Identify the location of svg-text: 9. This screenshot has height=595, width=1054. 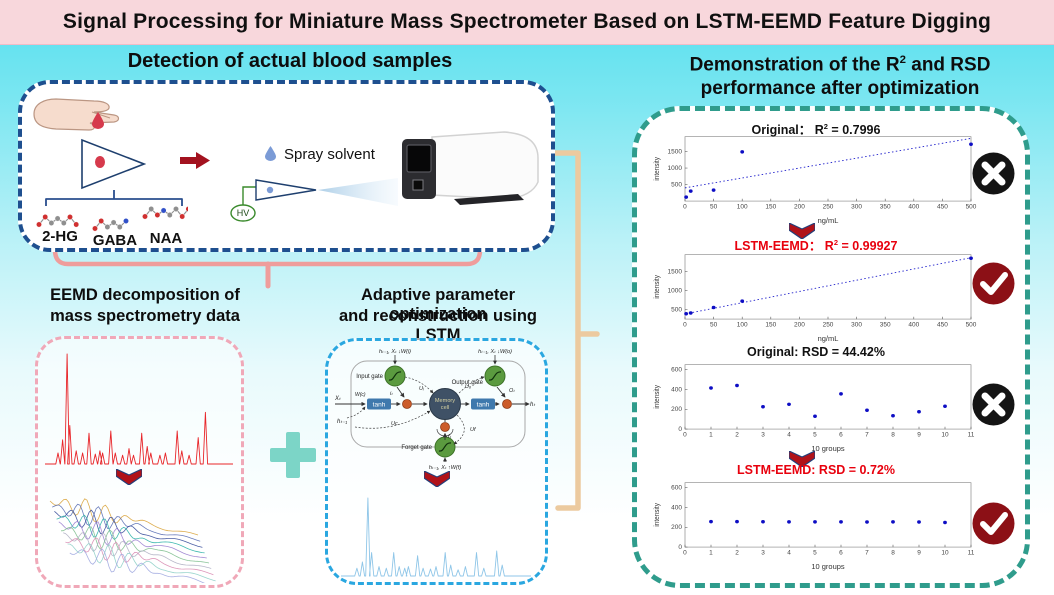
(919, 435).